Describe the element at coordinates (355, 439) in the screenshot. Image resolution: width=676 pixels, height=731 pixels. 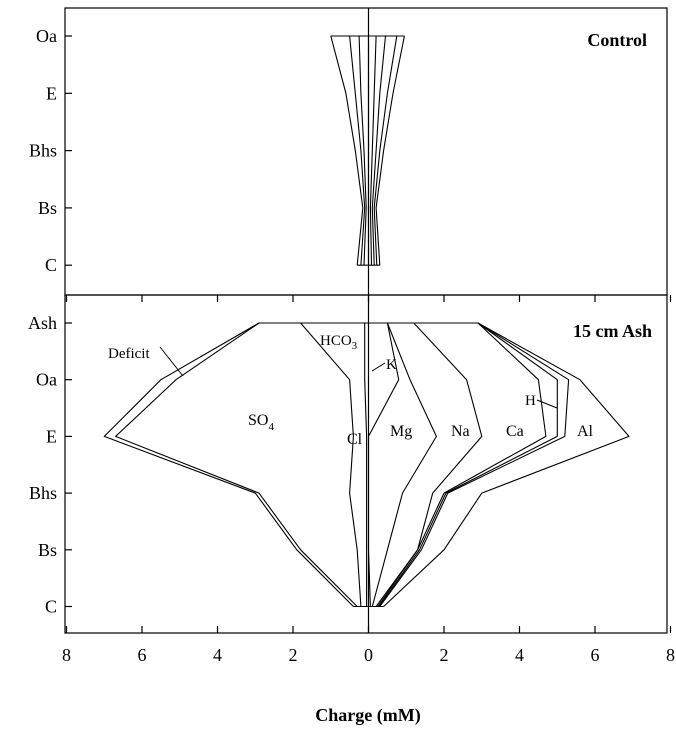
I see `label-cl: Cl` at that location.